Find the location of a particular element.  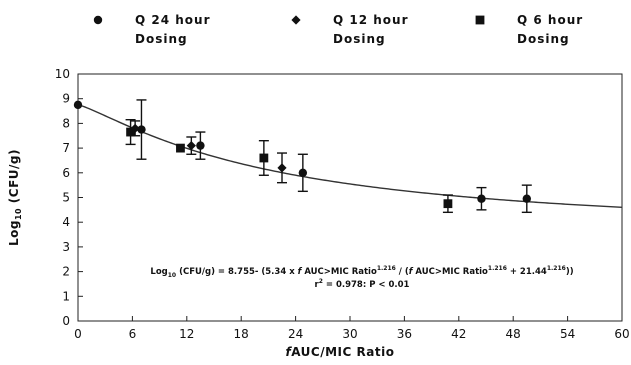

legend-label: Q 12 hour is located at coordinates (371, 20).